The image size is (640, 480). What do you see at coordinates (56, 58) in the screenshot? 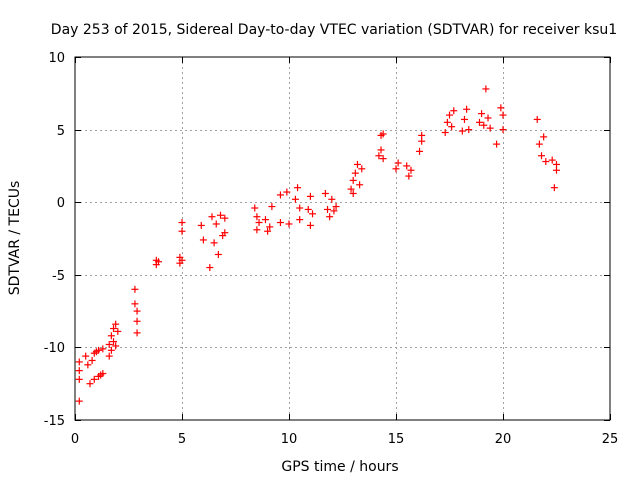
I see `y-tick-label: 10` at bounding box center [56, 58].